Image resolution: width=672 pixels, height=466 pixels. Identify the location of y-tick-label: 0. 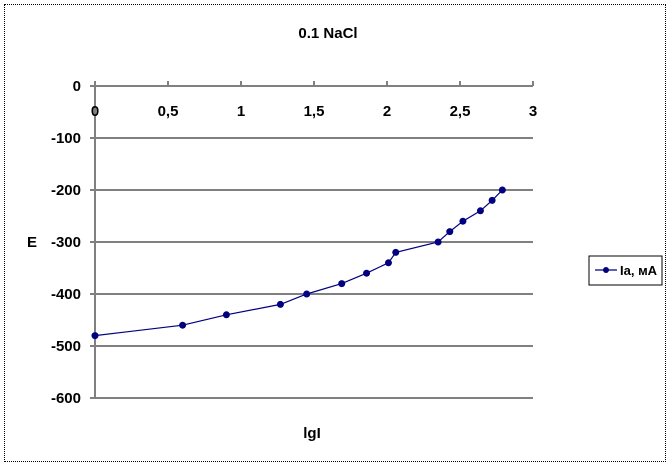
(77, 86).